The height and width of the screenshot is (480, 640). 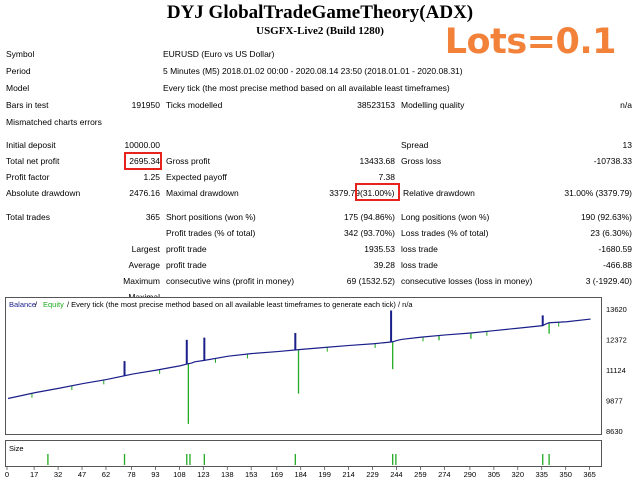 What do you see at coordinates (415, 145) in the screenshot?
I see `spread-label: Spread` at bounding box center [415, 145].